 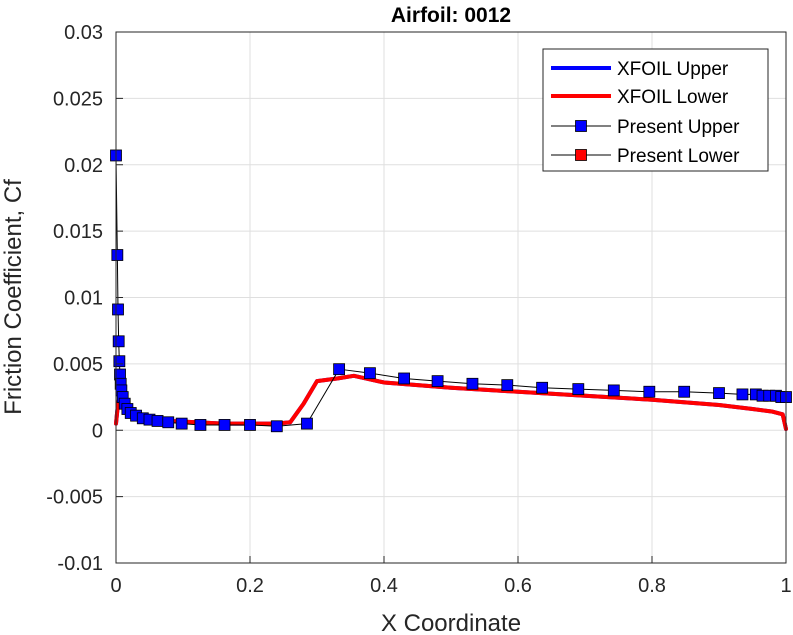 I want to click on y-tick-label: 0.025, so click(x=78, y=99).